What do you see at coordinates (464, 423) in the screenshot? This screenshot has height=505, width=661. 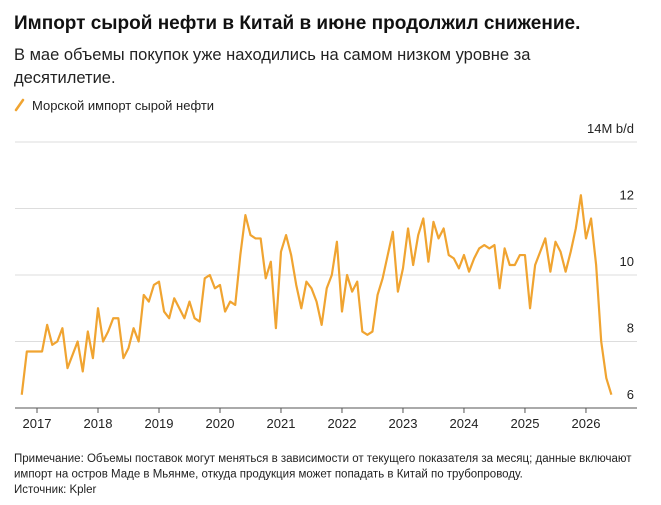 I see `x-tick-label: 2024` at bounding box center [464, 423].